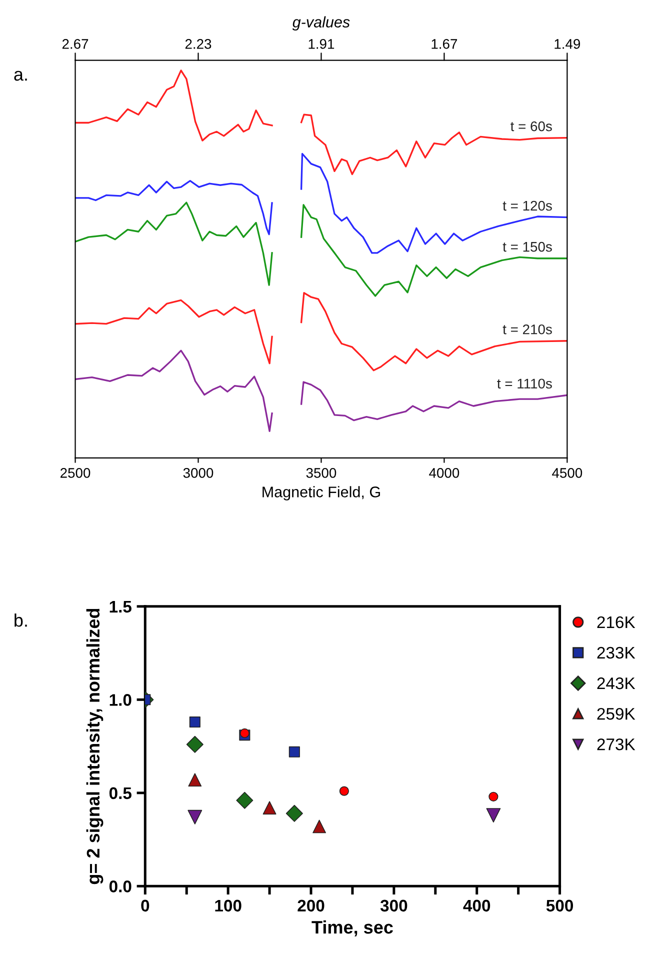  Describe the element at coordinates (198, 473) in the screenshot. I see `x-tick-label: 3000` at that location.